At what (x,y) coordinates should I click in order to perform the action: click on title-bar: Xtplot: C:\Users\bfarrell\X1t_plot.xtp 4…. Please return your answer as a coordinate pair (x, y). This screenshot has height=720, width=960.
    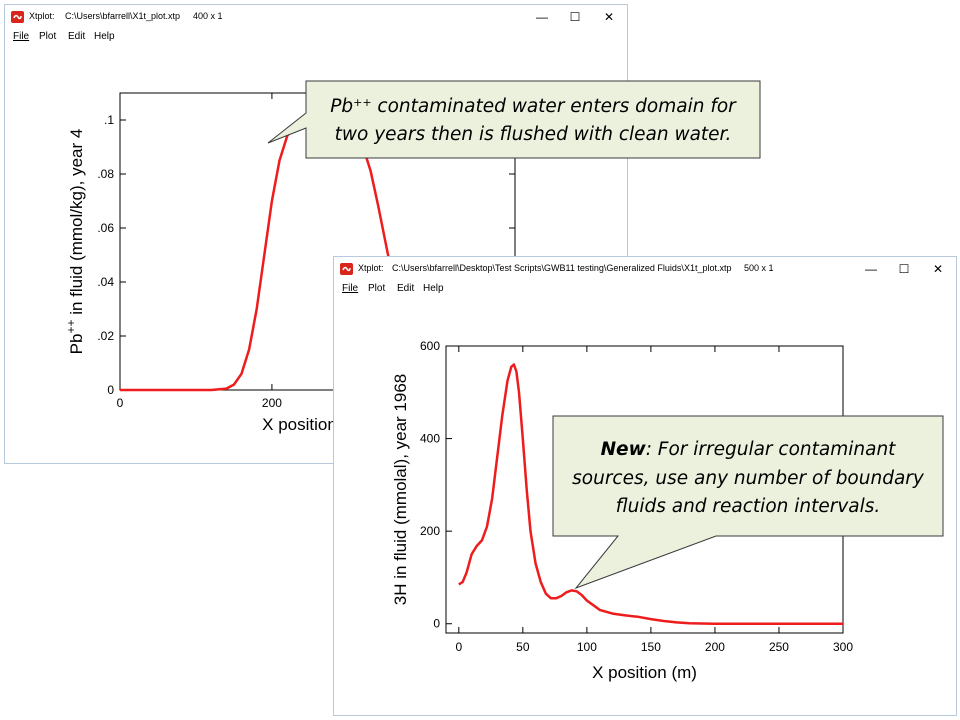
    Looking at the image, I should click on (316, 17).